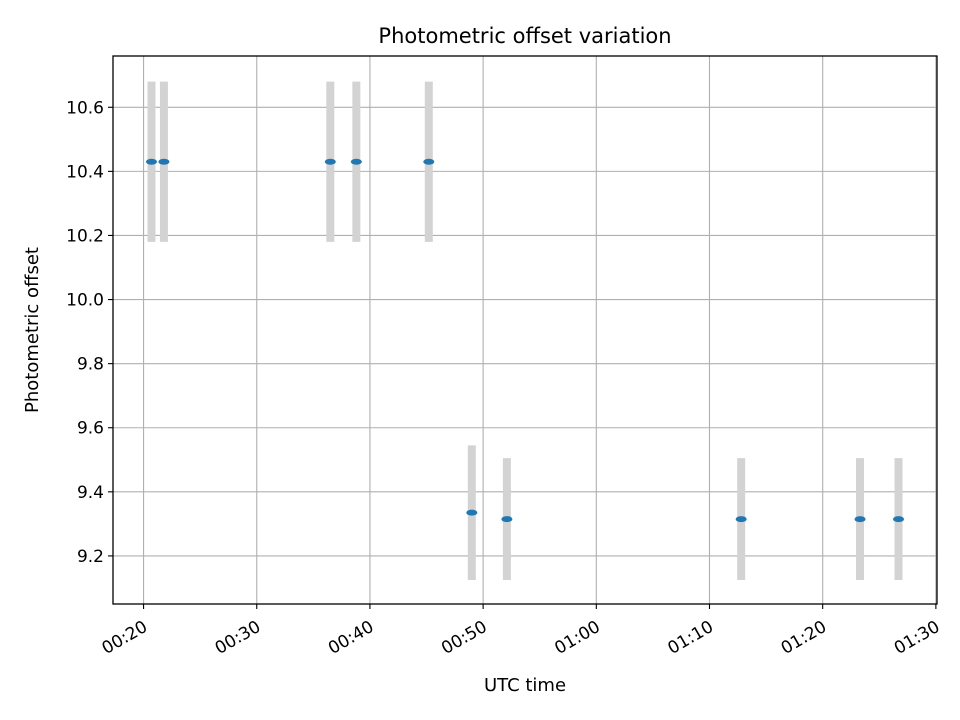 The width and height of the screenshot is (960, 720). I want to click on x-axis-label: UTC time, so click(525, 685).